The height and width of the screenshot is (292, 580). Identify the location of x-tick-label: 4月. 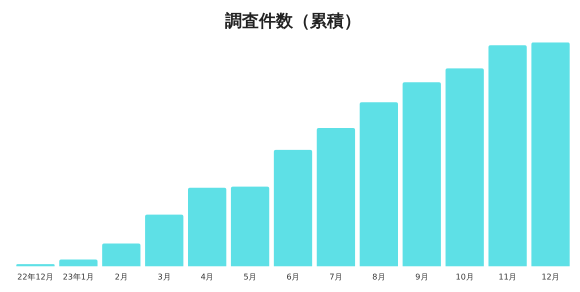
(207, 277).